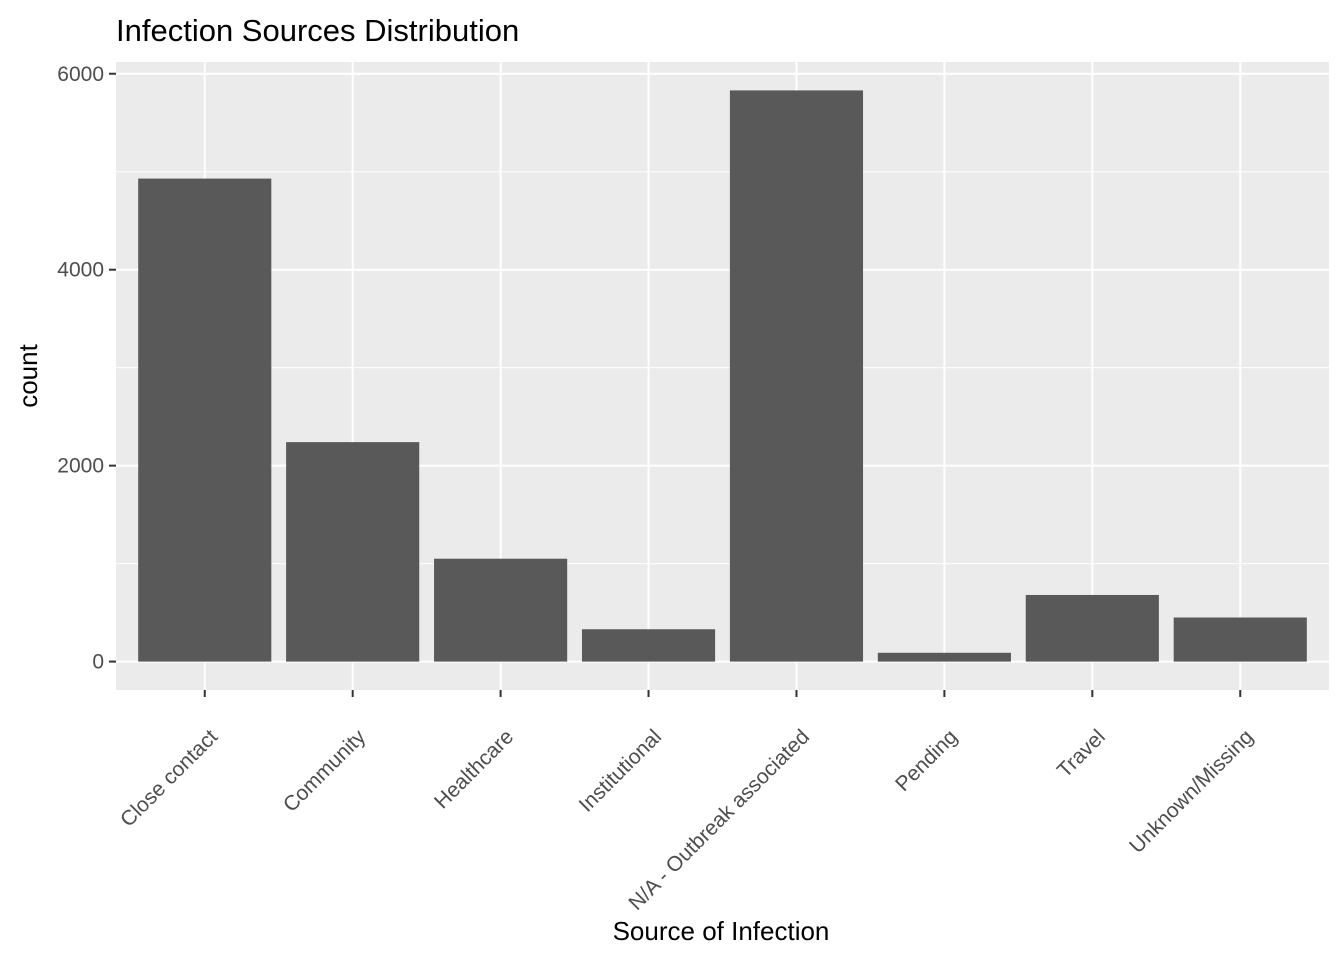 The width and height of the screenshot is (1344, 960). I want to click on y-tick-label: 2000, so click(80, 466).